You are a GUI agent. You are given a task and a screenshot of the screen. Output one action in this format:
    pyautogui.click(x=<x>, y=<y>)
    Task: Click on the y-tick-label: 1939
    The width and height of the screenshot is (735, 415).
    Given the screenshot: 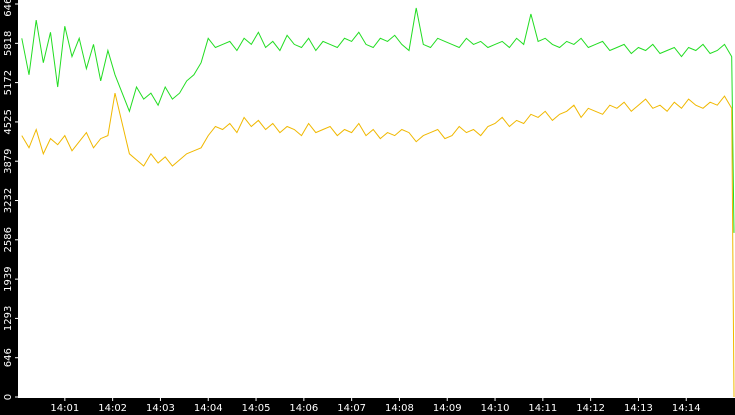 What is the action you would take?
    pyautogui.click(x=8, y=278)
    